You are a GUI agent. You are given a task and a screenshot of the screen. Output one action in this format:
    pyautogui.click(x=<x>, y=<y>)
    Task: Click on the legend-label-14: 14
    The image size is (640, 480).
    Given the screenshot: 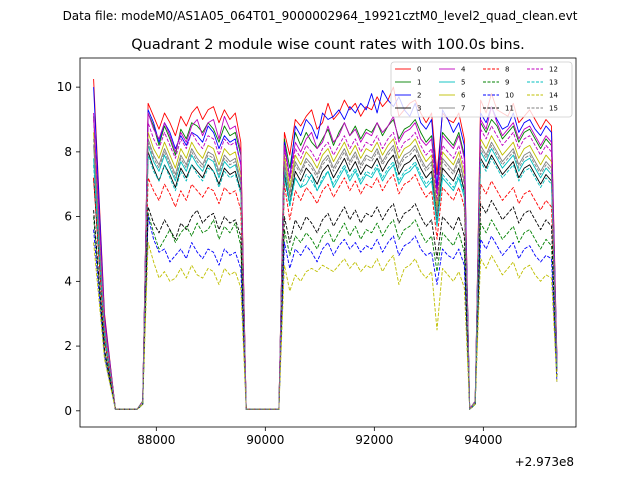 What is the action you would take?
    pyautogui.click(x=553, y=96)
    